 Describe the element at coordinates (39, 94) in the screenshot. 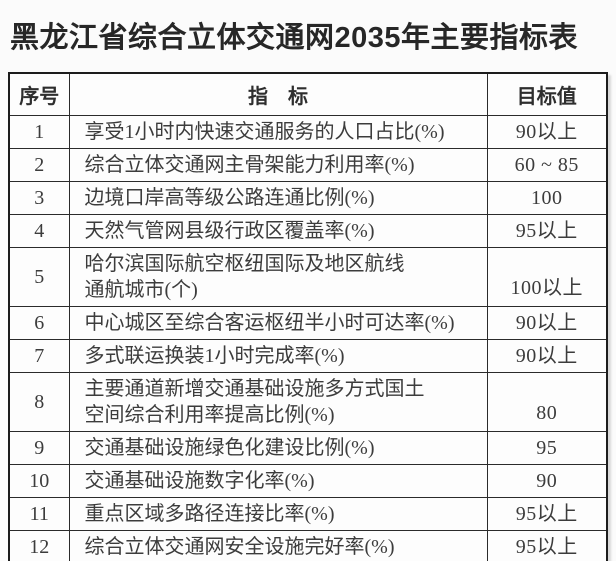

I see `column-header-serial: 序号` at that location.